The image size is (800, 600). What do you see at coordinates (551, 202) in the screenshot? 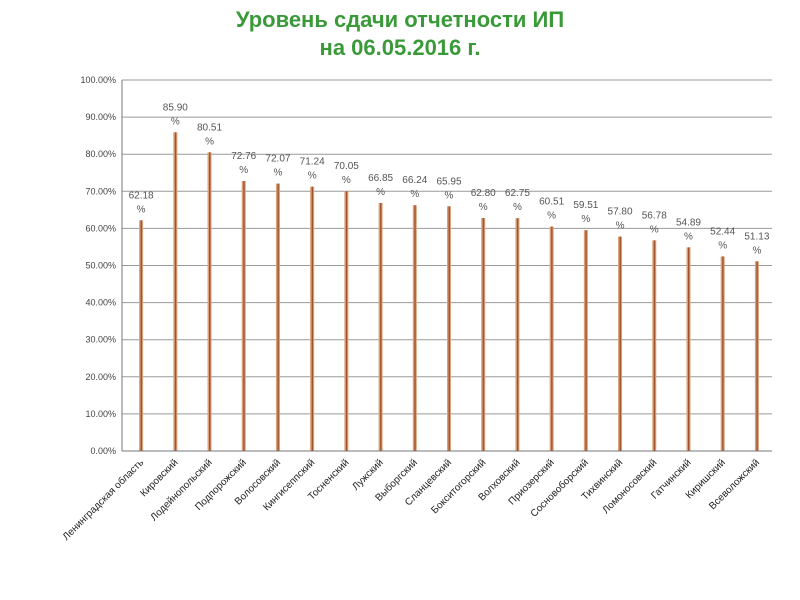
I see `data-label-value: 60.51` at bounding box center [551, 202].